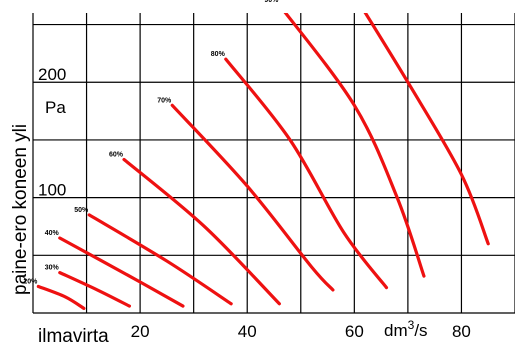  What do you see at coordinates (55, 107) in the screenshot?
I see `y-axis-unit: Pa` at bounding box center [55, 107].